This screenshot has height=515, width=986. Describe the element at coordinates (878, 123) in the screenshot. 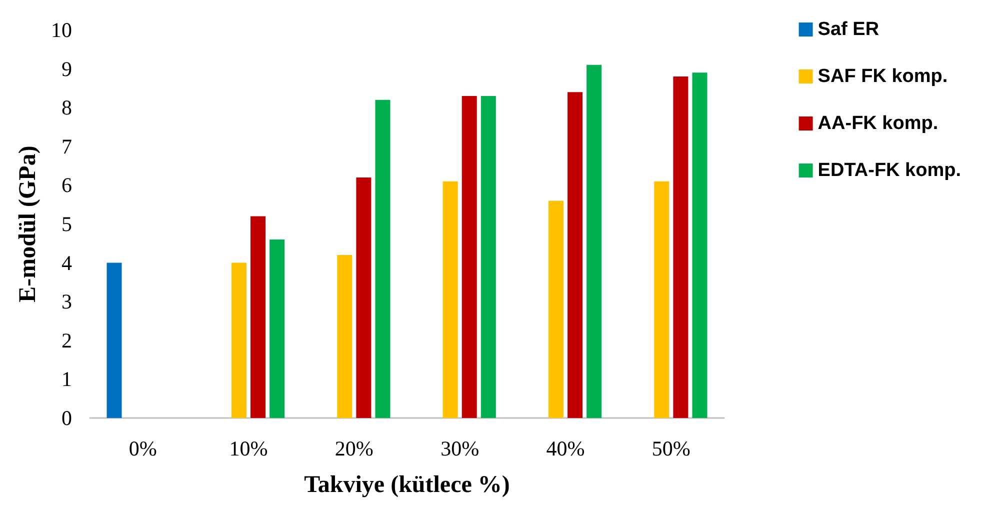

I see `legend-label: AA-FK komp.` at that location.